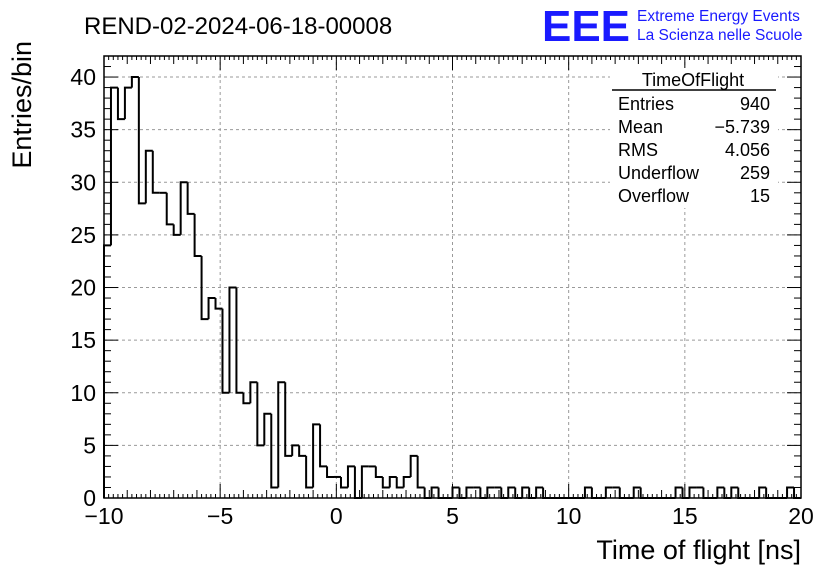 Image resolution: width=836 pixels, height=577 pixels. I want to click on y-tick-label-2: 10, so click(83, 393).